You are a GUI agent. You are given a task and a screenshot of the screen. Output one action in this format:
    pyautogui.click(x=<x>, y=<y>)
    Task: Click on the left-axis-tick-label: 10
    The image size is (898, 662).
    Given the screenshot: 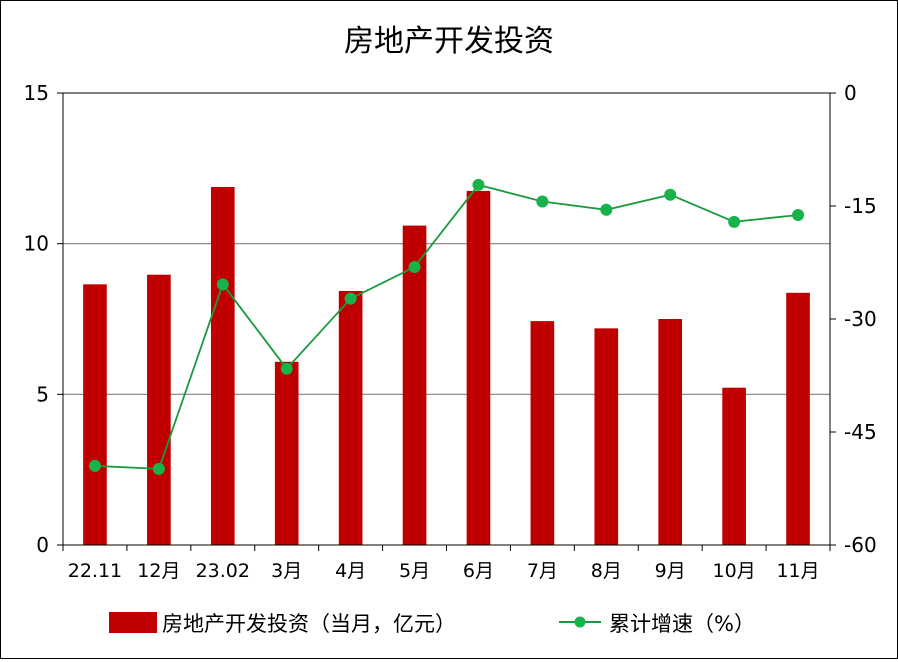 What is the action you would take?
    pyautogui.click(x=36, y=244)
    